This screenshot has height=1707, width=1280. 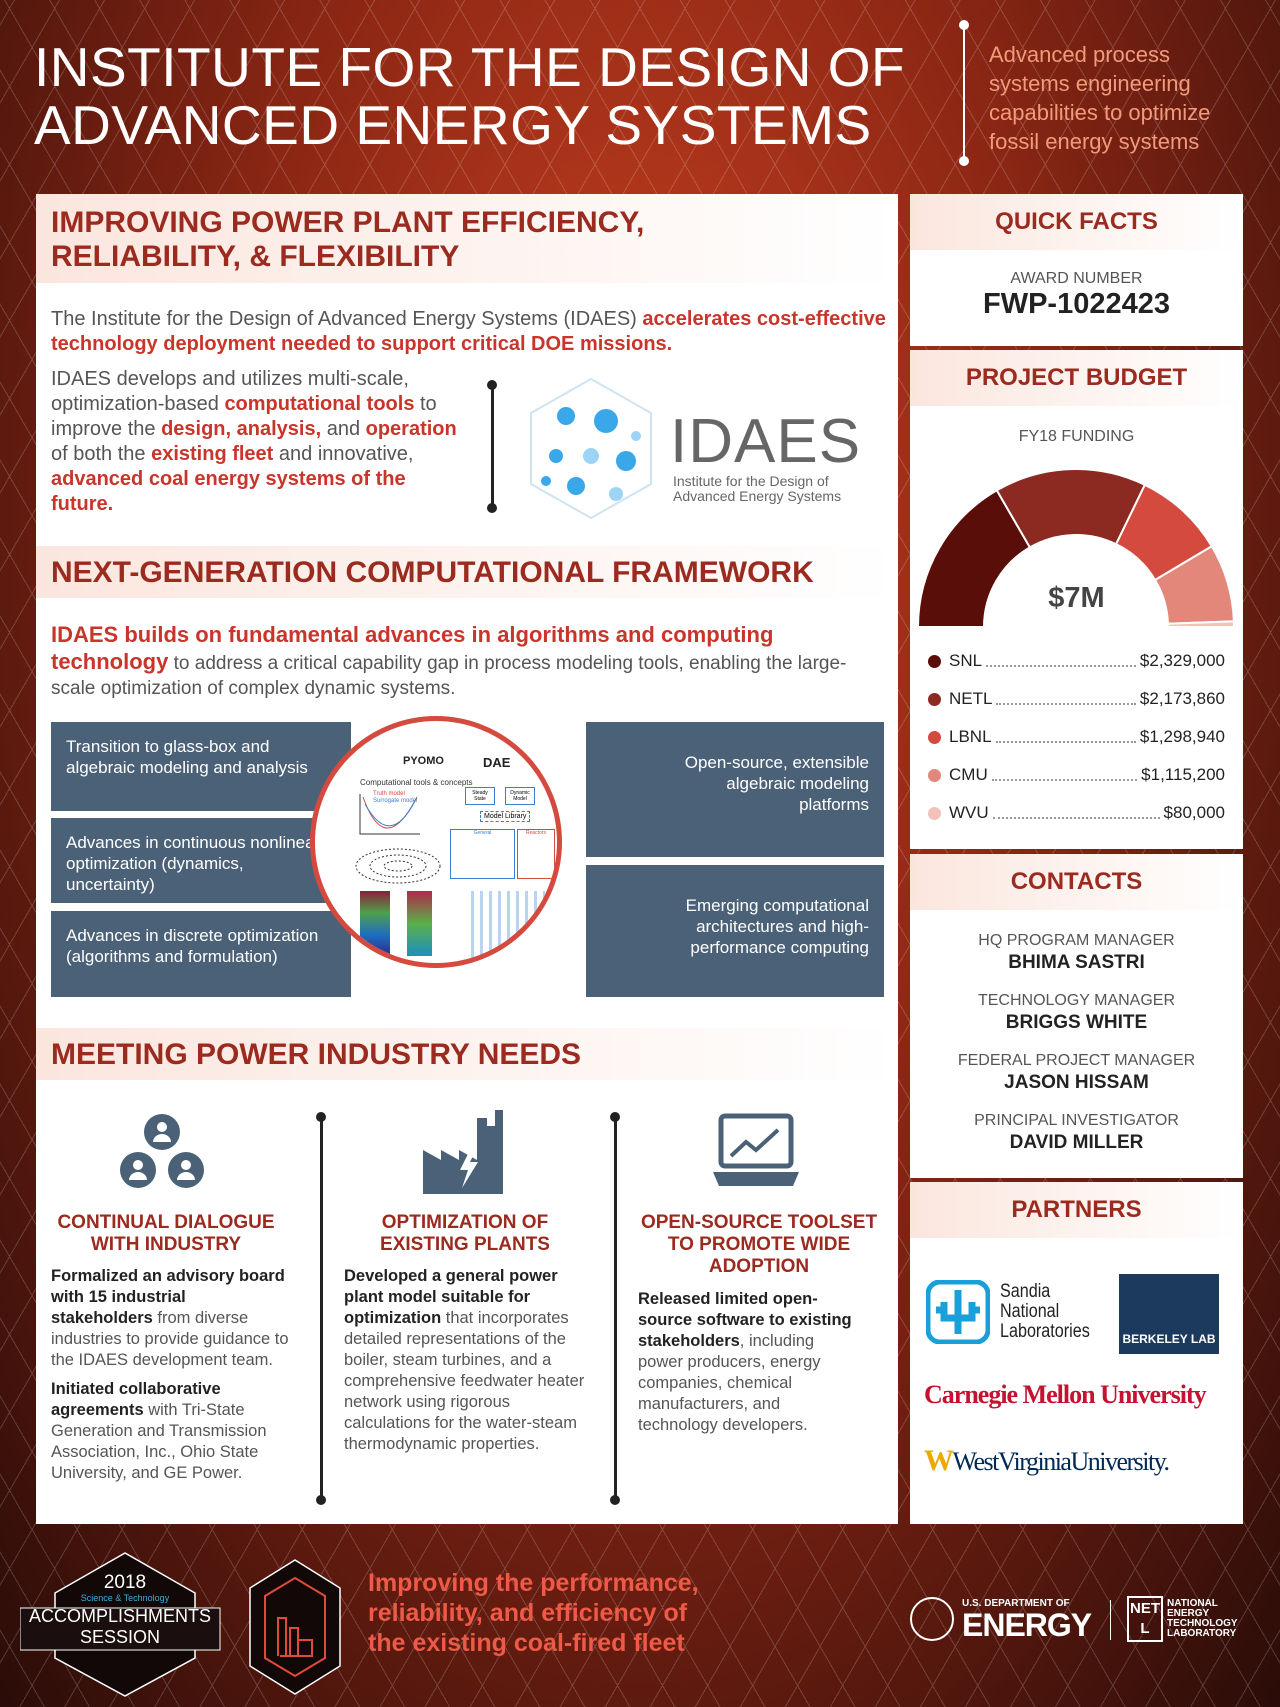 What do you see at coordinates (520, 796) in the screenshot?
I see `dynamic-model-box: Dynamic Model` at bounding box center [520, 796].